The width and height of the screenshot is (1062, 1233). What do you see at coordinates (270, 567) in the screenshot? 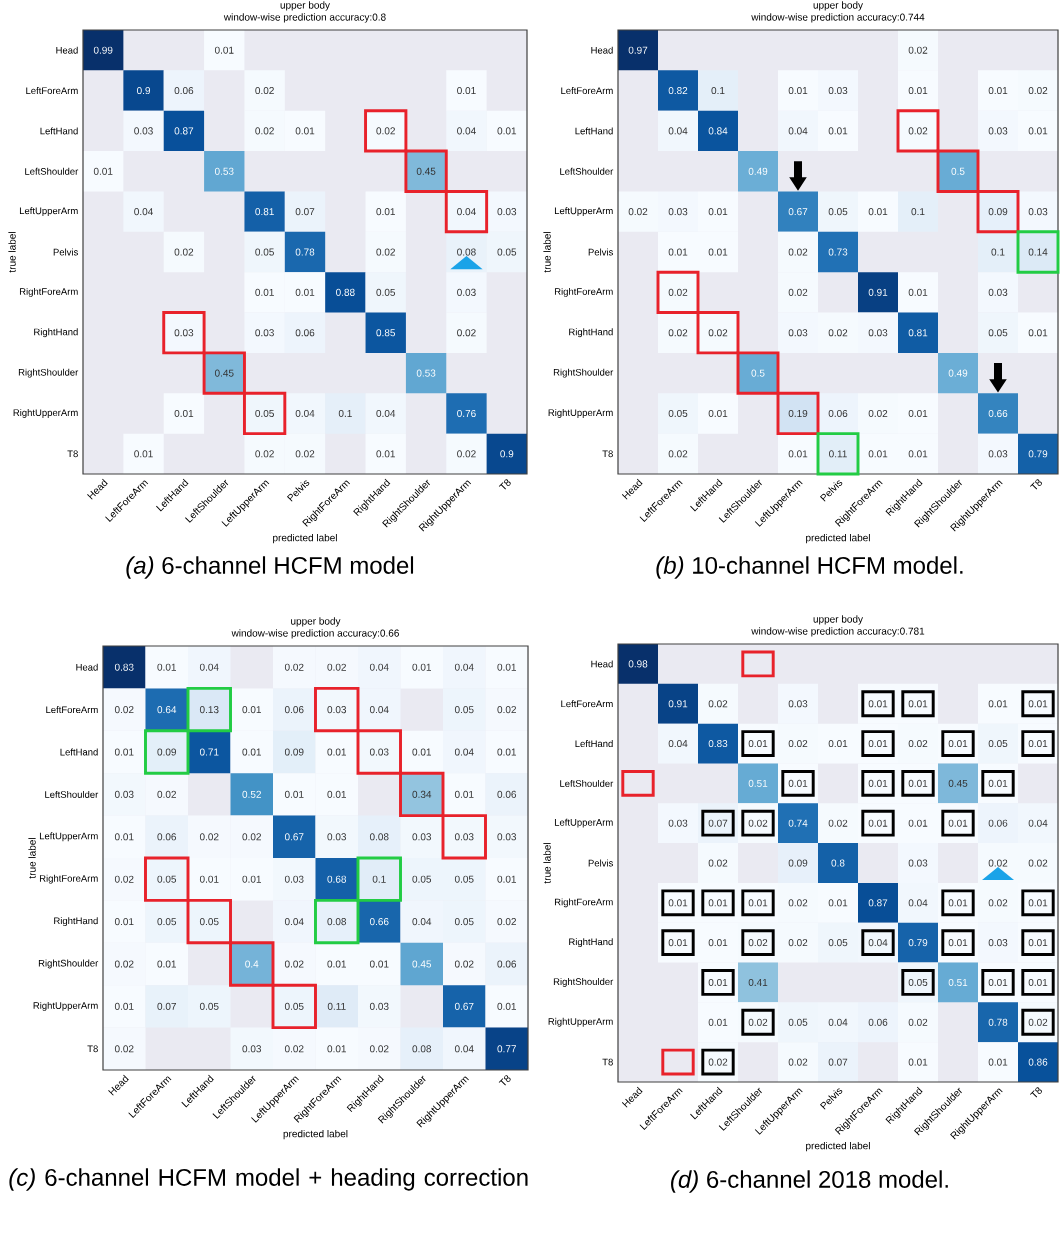
I see `text: (a) 6-channel HCFM model` at bounding box center [270, 567].